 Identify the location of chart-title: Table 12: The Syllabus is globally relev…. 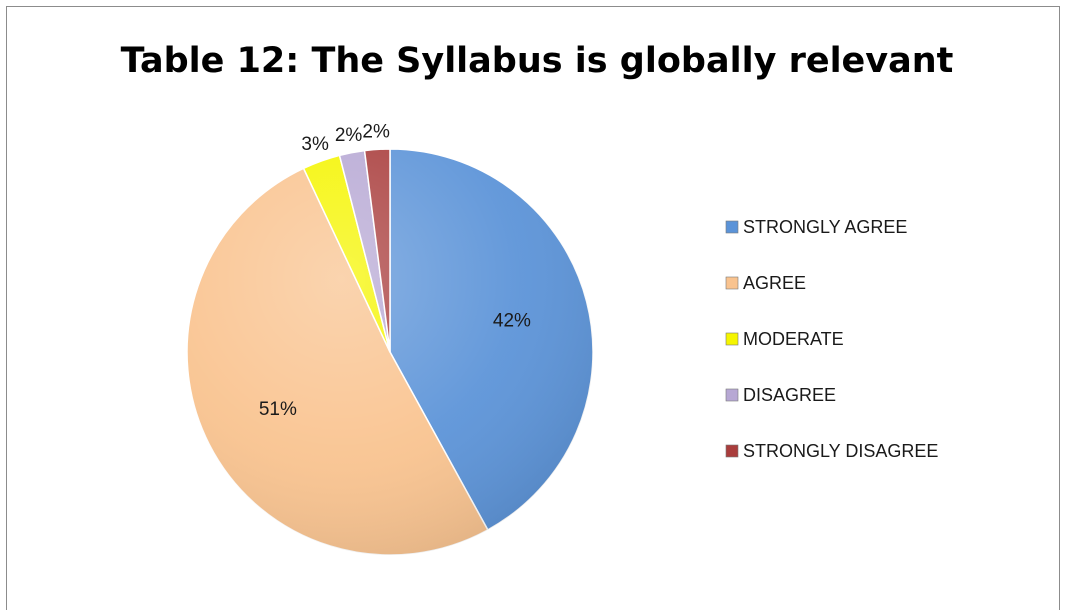
(537, 61).